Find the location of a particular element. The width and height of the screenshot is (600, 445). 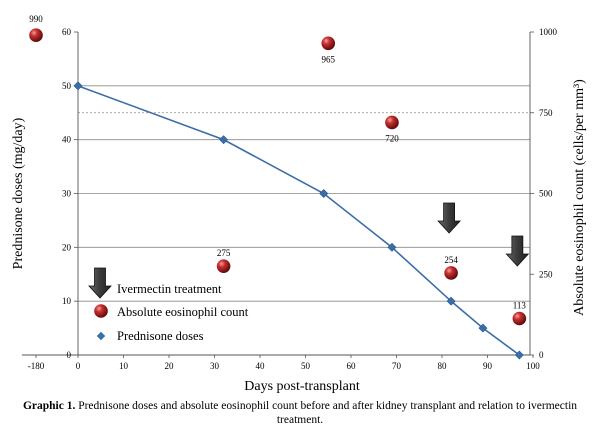

legend-label: Absolute eosinophil count is located at coordinates (183, 312).